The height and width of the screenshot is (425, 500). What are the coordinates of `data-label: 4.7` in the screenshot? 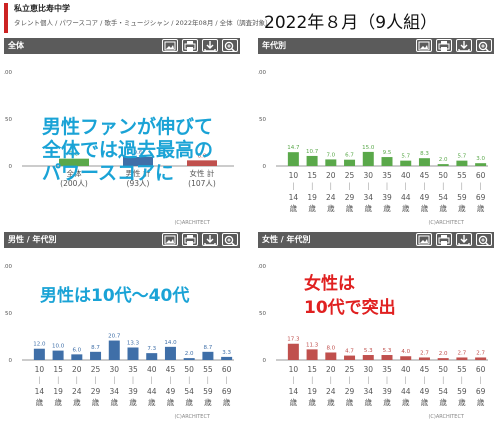 It's located at (349, 352).